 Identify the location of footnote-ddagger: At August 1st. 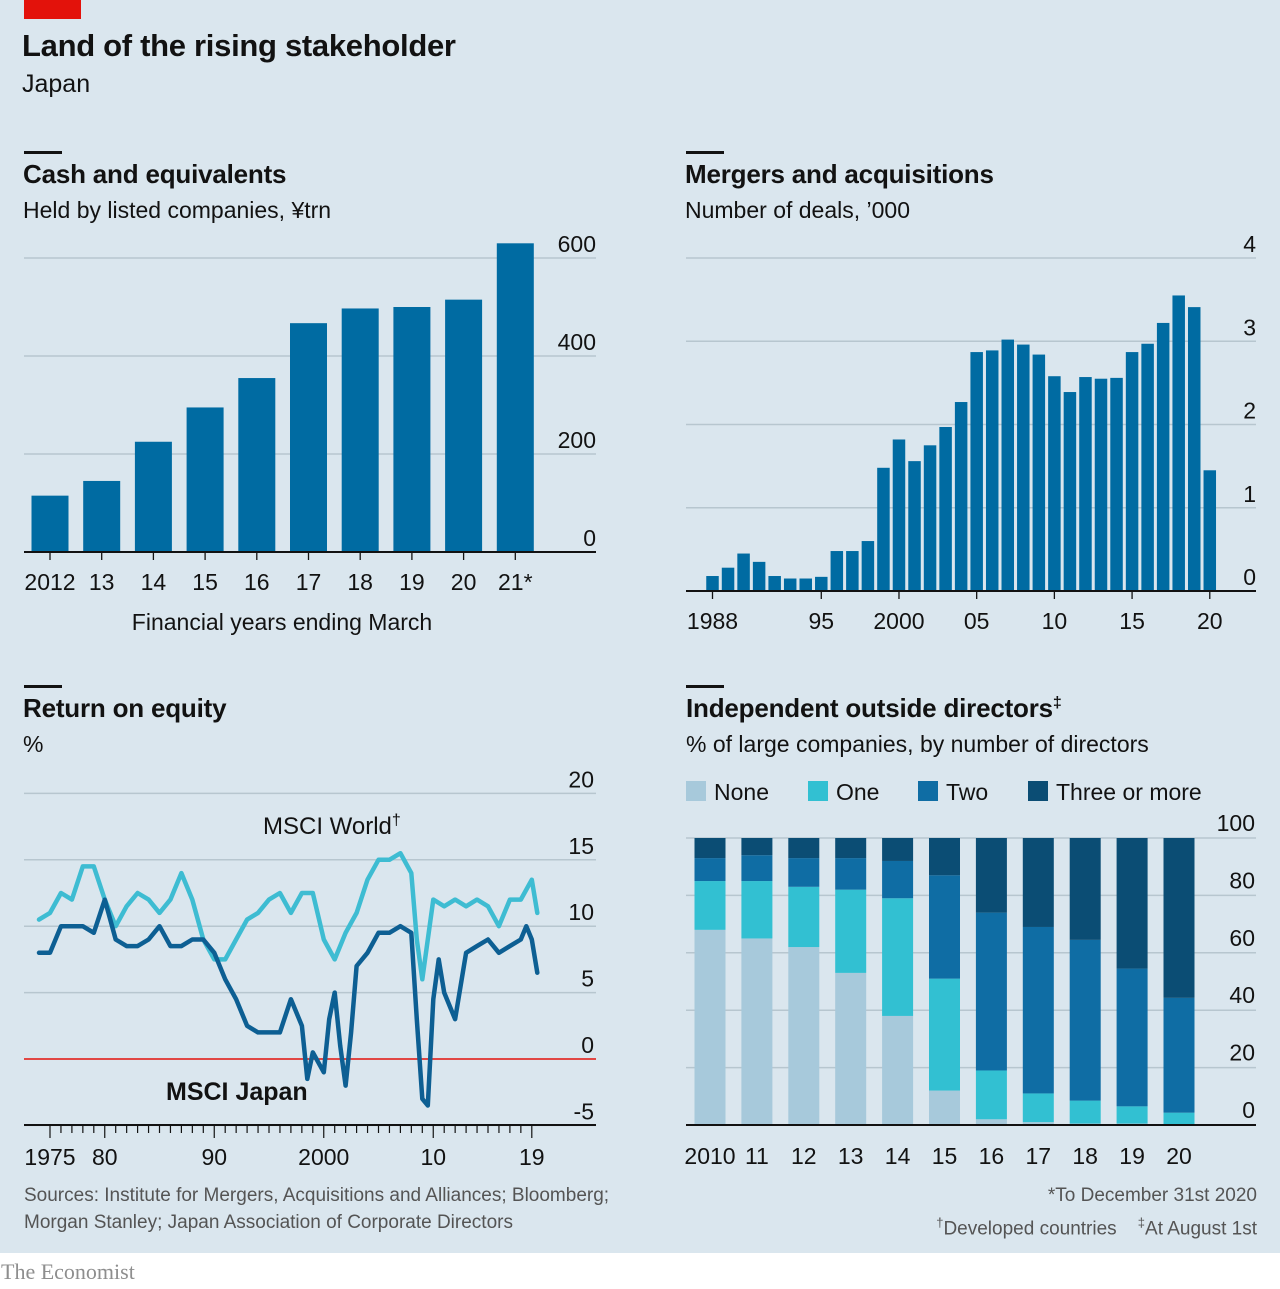
(1201, 1229).